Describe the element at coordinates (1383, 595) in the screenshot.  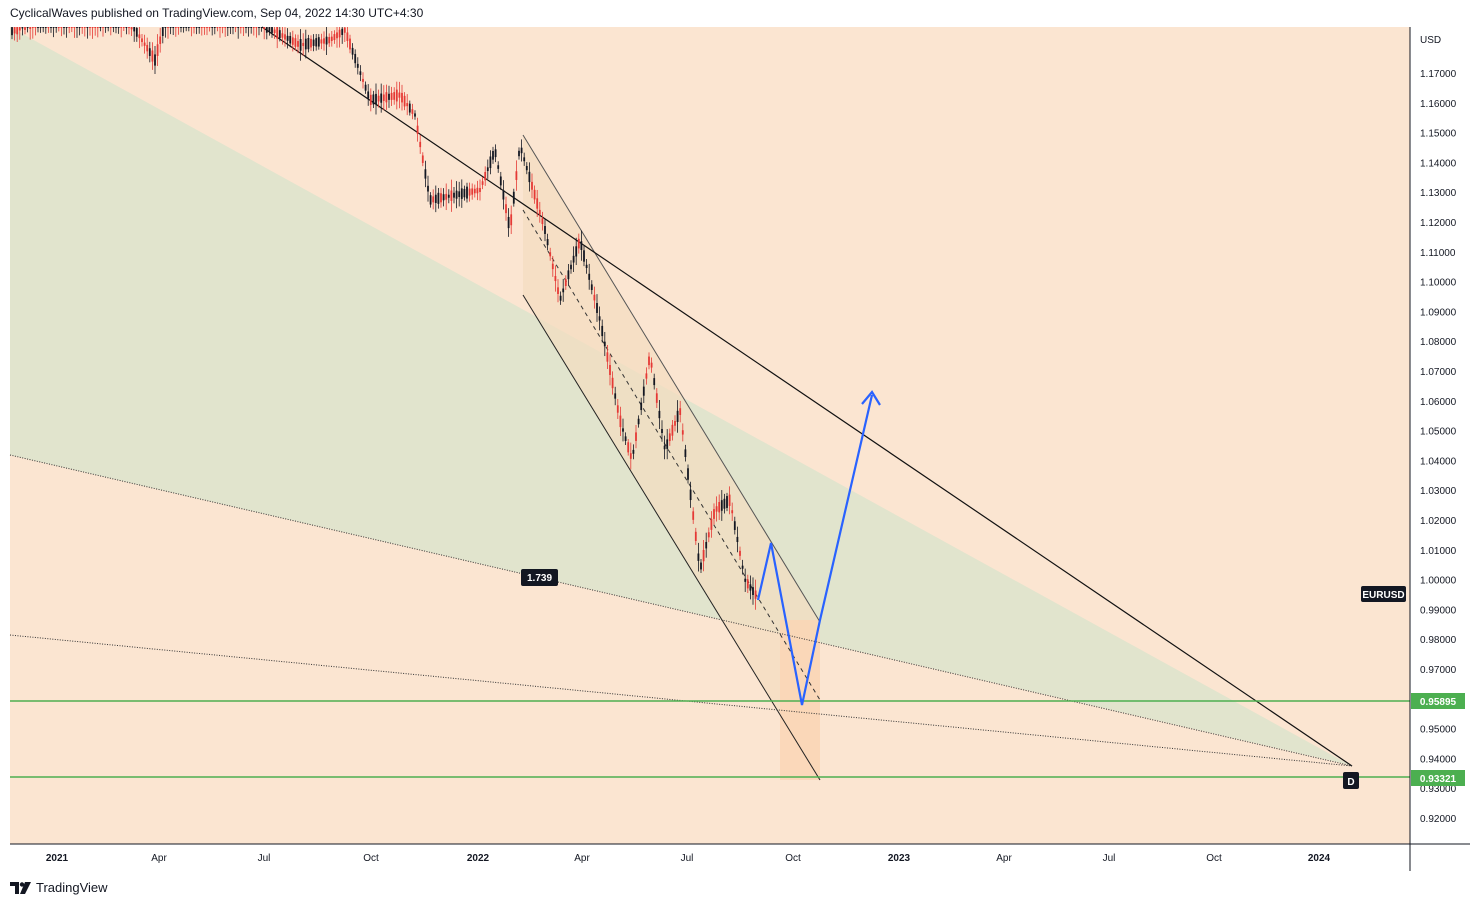
I see `symbol-badge: EURUSD` at that location.